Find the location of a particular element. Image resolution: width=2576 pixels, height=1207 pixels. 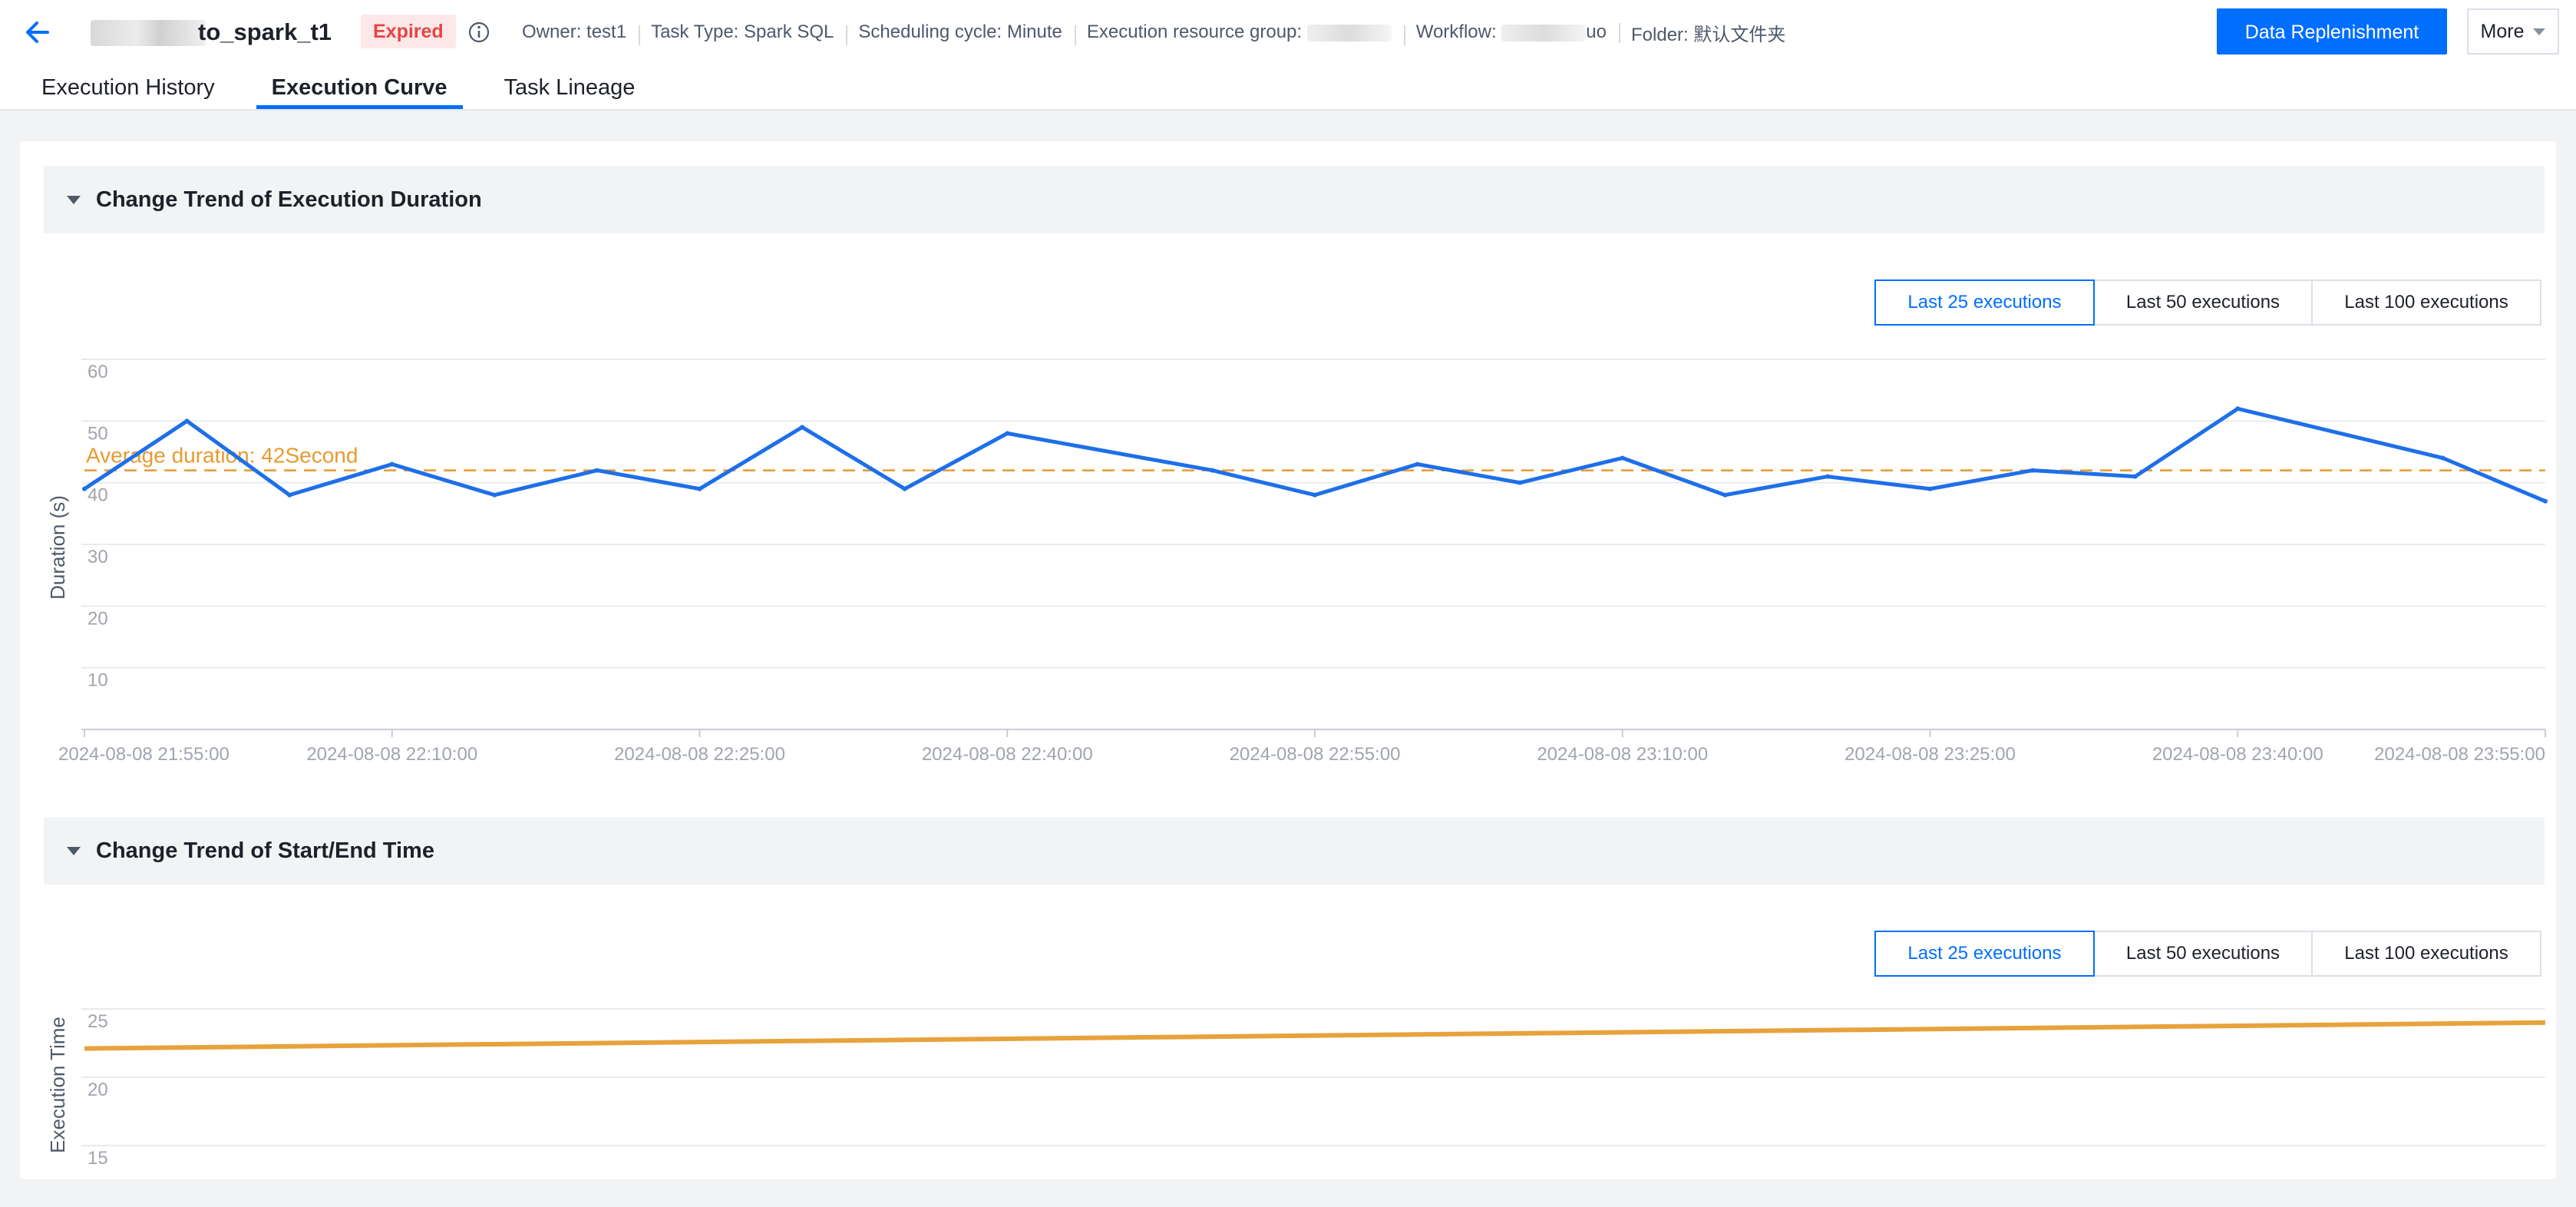

more-dropdown-button: More is located at coordinates (2513, 32).